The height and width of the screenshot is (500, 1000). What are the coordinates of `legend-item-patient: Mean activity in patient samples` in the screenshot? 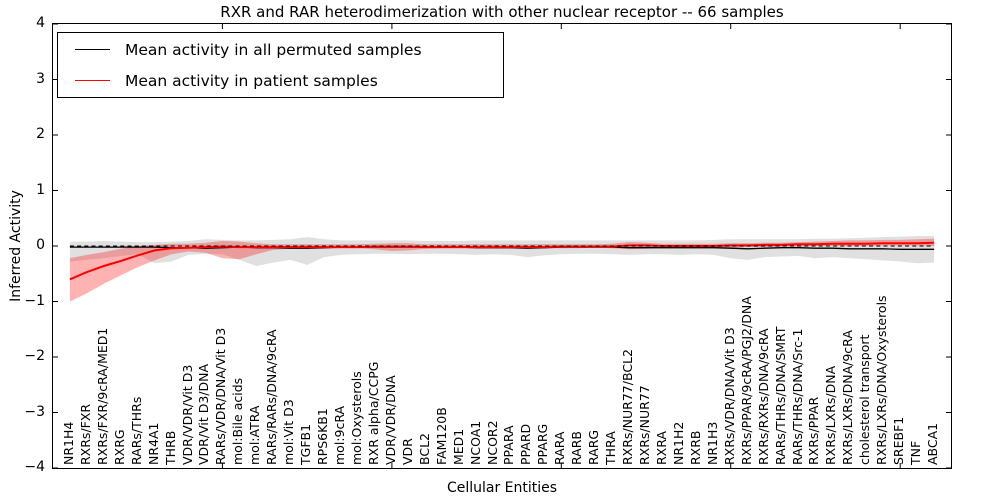 It's located at (280, 80).